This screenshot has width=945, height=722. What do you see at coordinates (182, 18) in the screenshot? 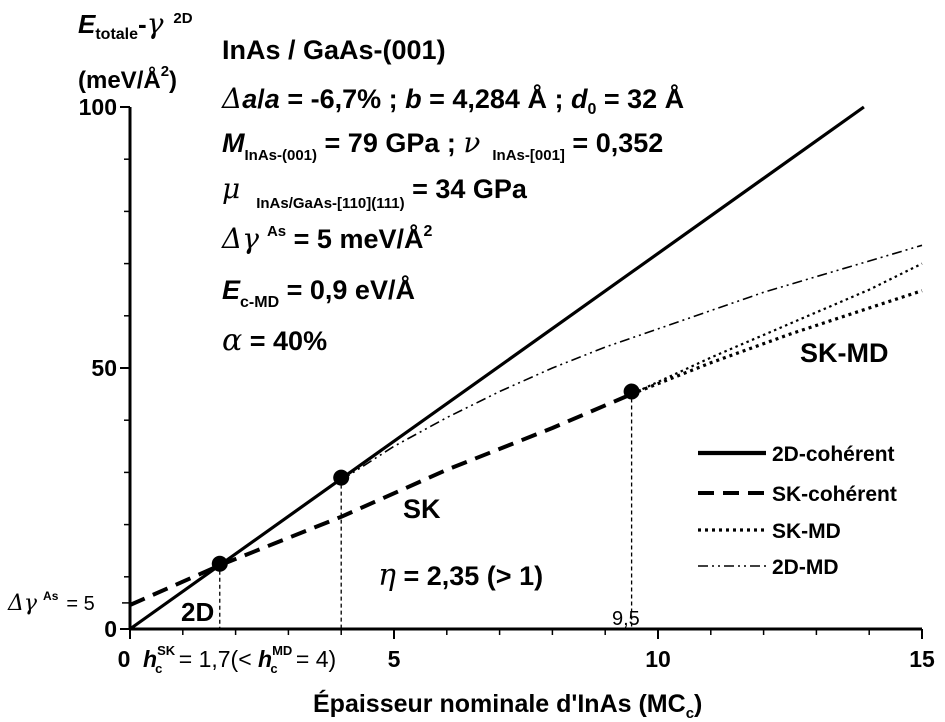
I see `y-label-sup: 2D` at bounding box center [182, 18].